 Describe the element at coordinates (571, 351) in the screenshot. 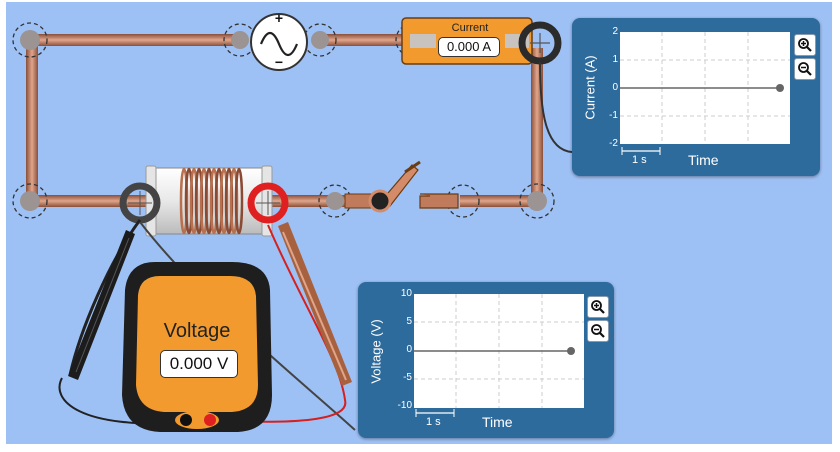

I see `voltage-trace-point` at that location.